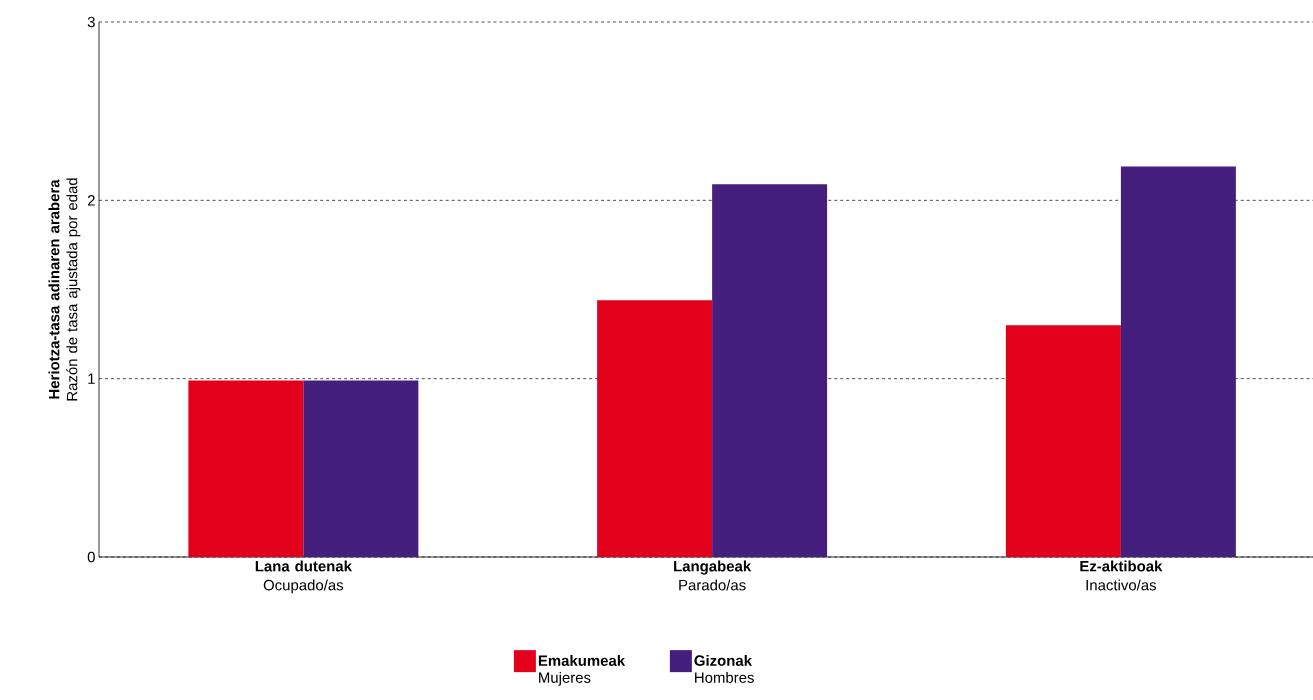  I want to click on y-tick-label: 2, so click(91, 200).